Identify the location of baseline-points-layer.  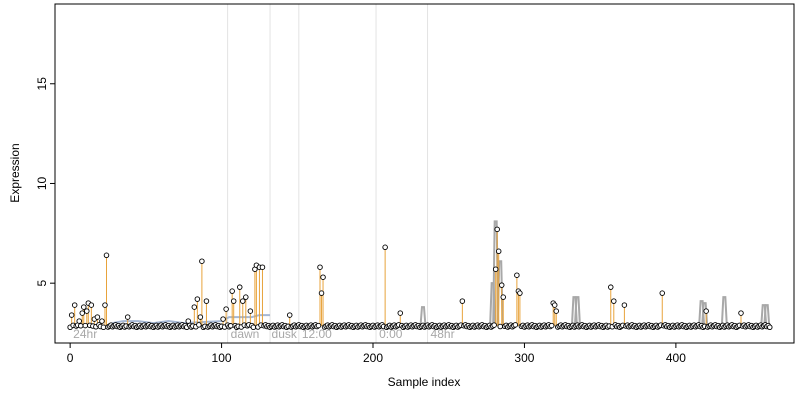
(420, 326).